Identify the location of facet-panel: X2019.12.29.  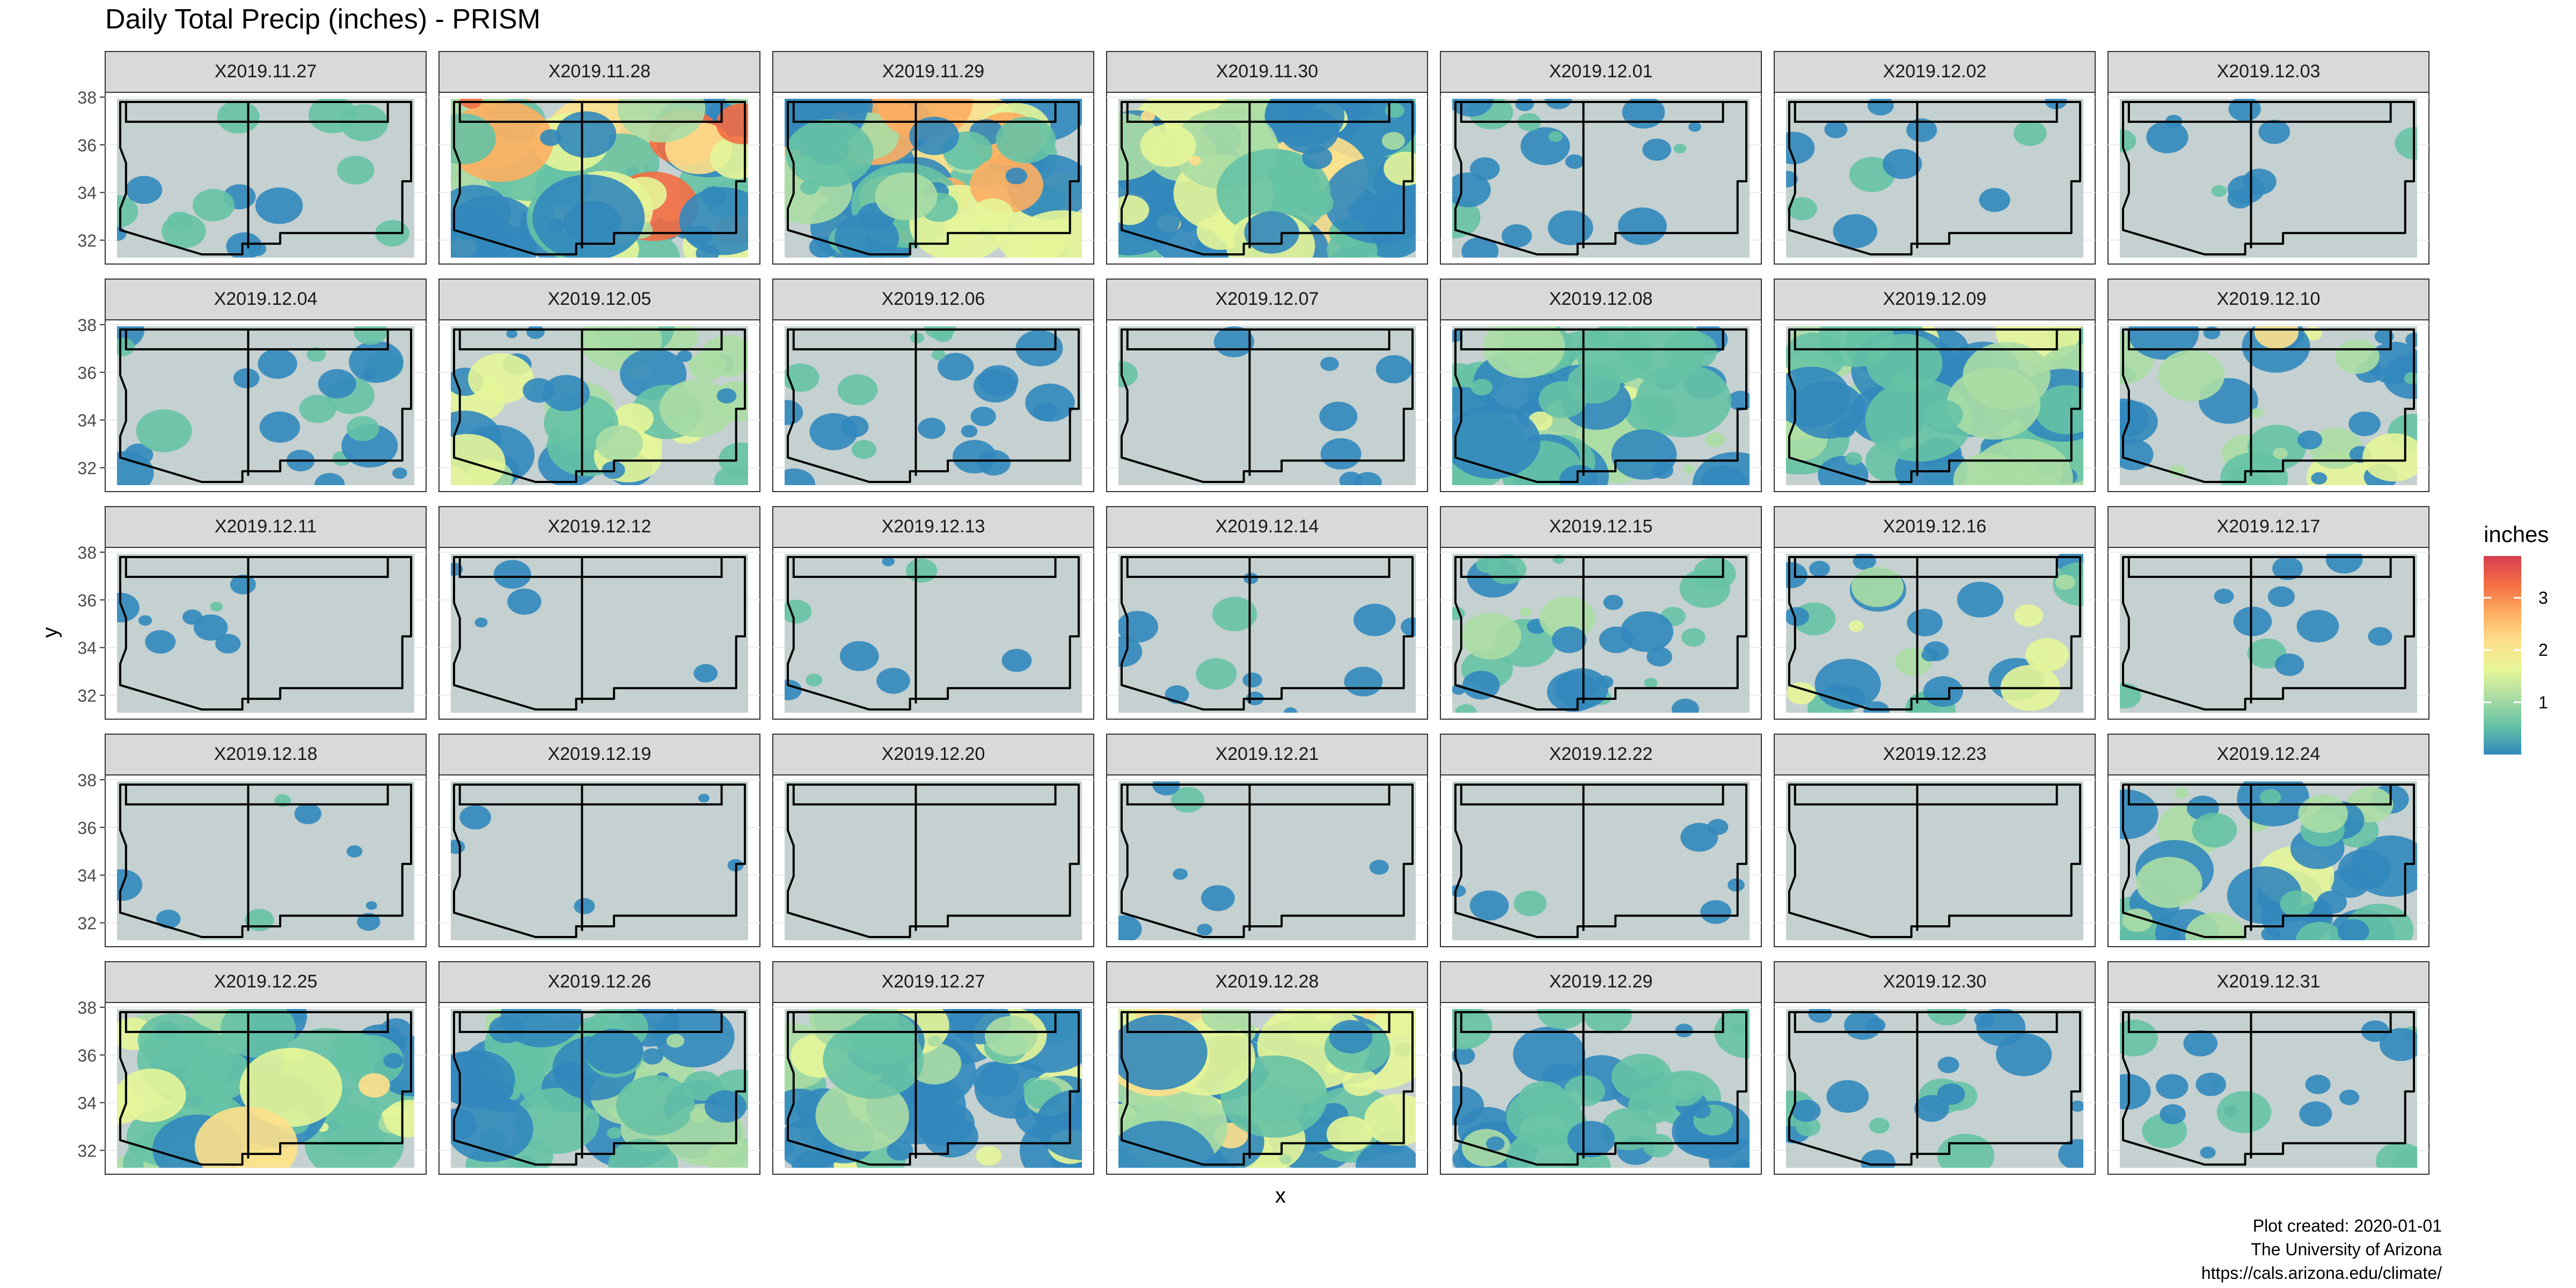
(1601, 1068).